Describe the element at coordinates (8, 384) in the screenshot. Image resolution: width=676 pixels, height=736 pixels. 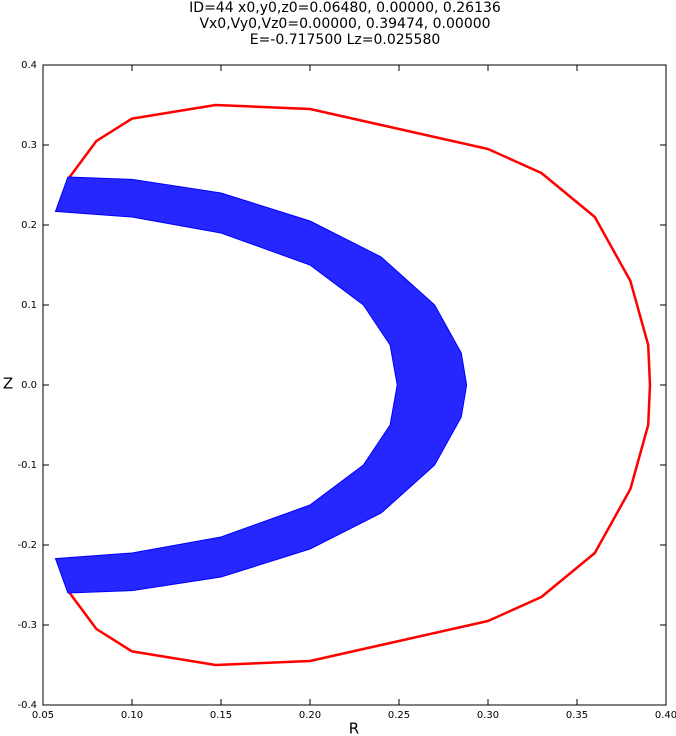
I see `y-axis-label: Z` at that location.